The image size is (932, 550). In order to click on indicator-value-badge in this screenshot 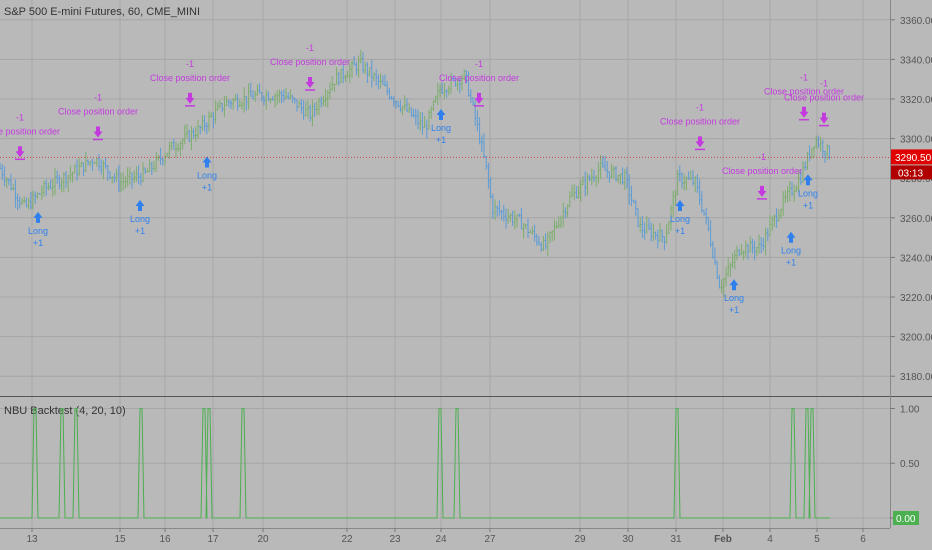, I will do `click(906, 518)`.